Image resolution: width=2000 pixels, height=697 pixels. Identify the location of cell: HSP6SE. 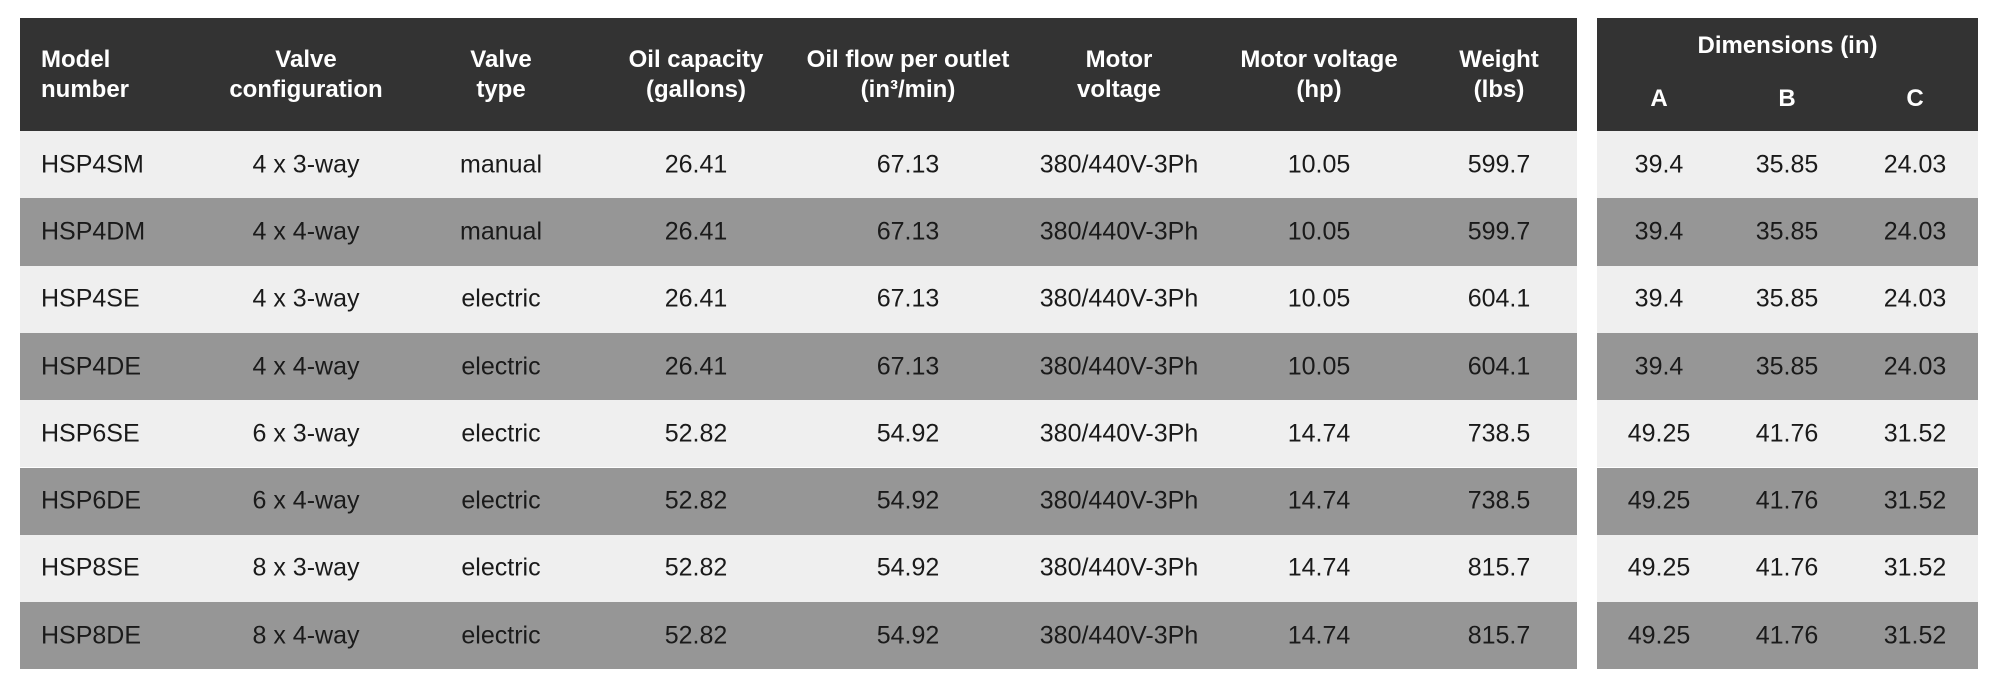
(90, 433).